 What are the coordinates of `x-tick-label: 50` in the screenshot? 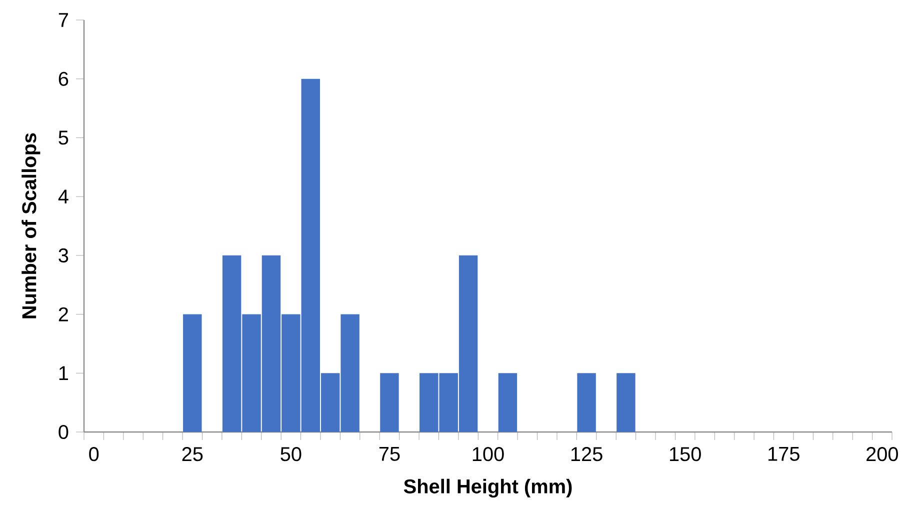 It's located at (291, 454).